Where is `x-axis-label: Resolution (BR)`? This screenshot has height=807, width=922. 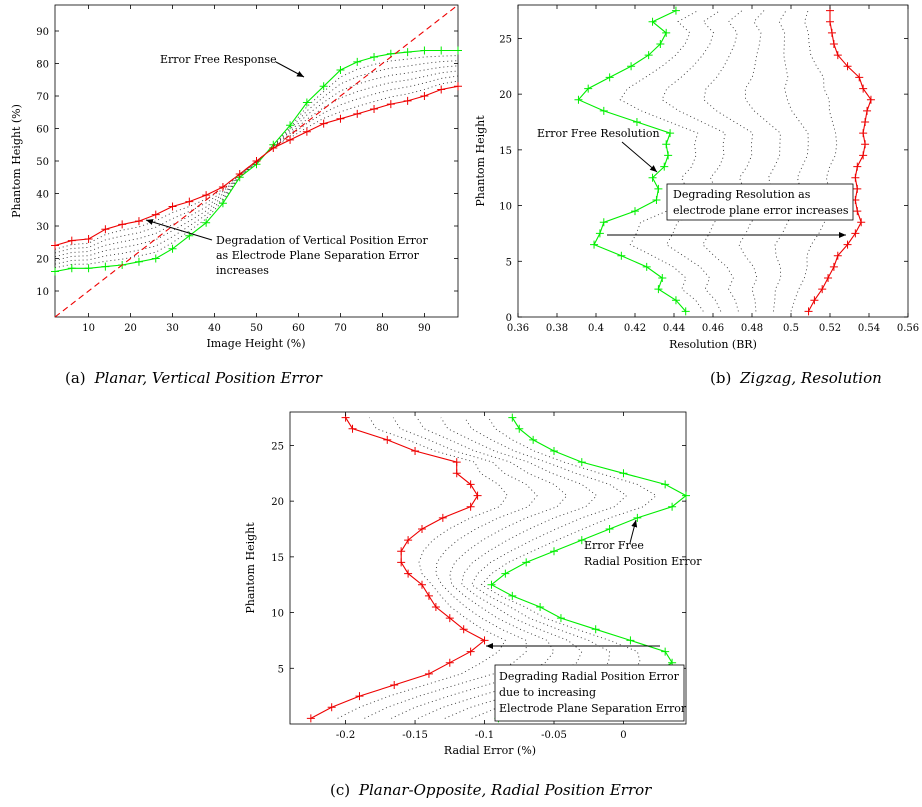 x-axis-label: Resolution (BR) is located at coordinates (713, 344).